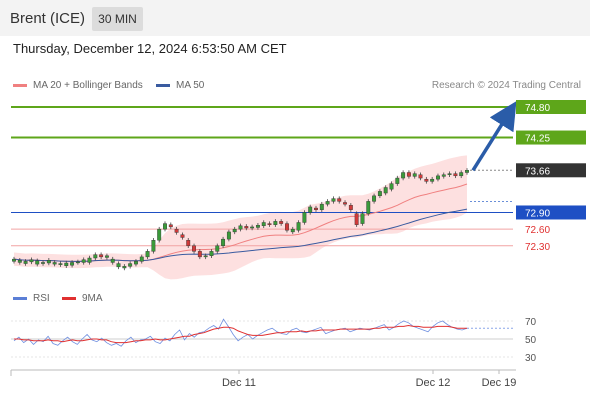 The image size is (590, 400). Describe the element at coordinates (163, 85) in the screenshot. I see `ma50-swatch` at that location.